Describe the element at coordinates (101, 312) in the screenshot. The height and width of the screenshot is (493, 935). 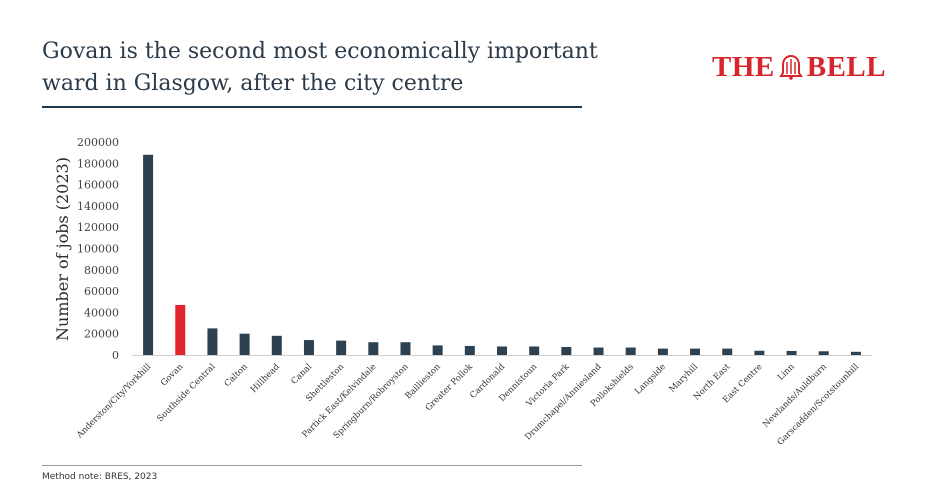
I see `y-tick-label: 40000` at that location.